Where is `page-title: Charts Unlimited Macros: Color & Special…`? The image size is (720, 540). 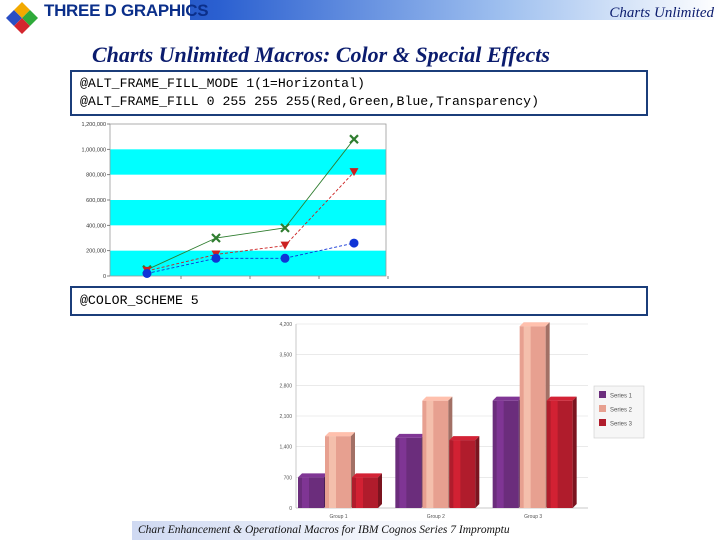 page-title: Charts Unlimited Macros: Color & Special… is located at coordinates (321, 54).